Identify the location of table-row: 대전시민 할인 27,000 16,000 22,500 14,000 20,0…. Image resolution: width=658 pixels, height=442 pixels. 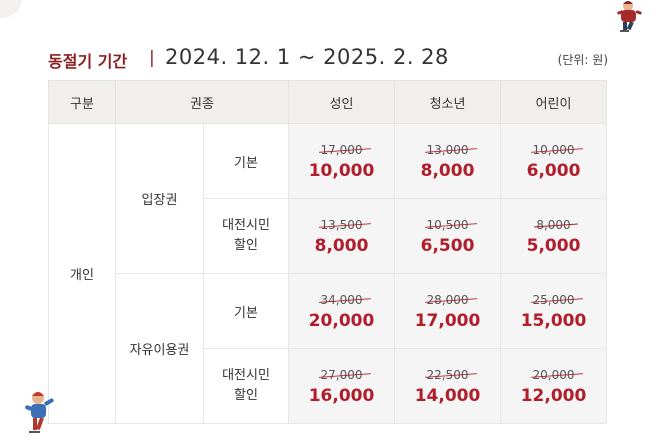
(328, 386).